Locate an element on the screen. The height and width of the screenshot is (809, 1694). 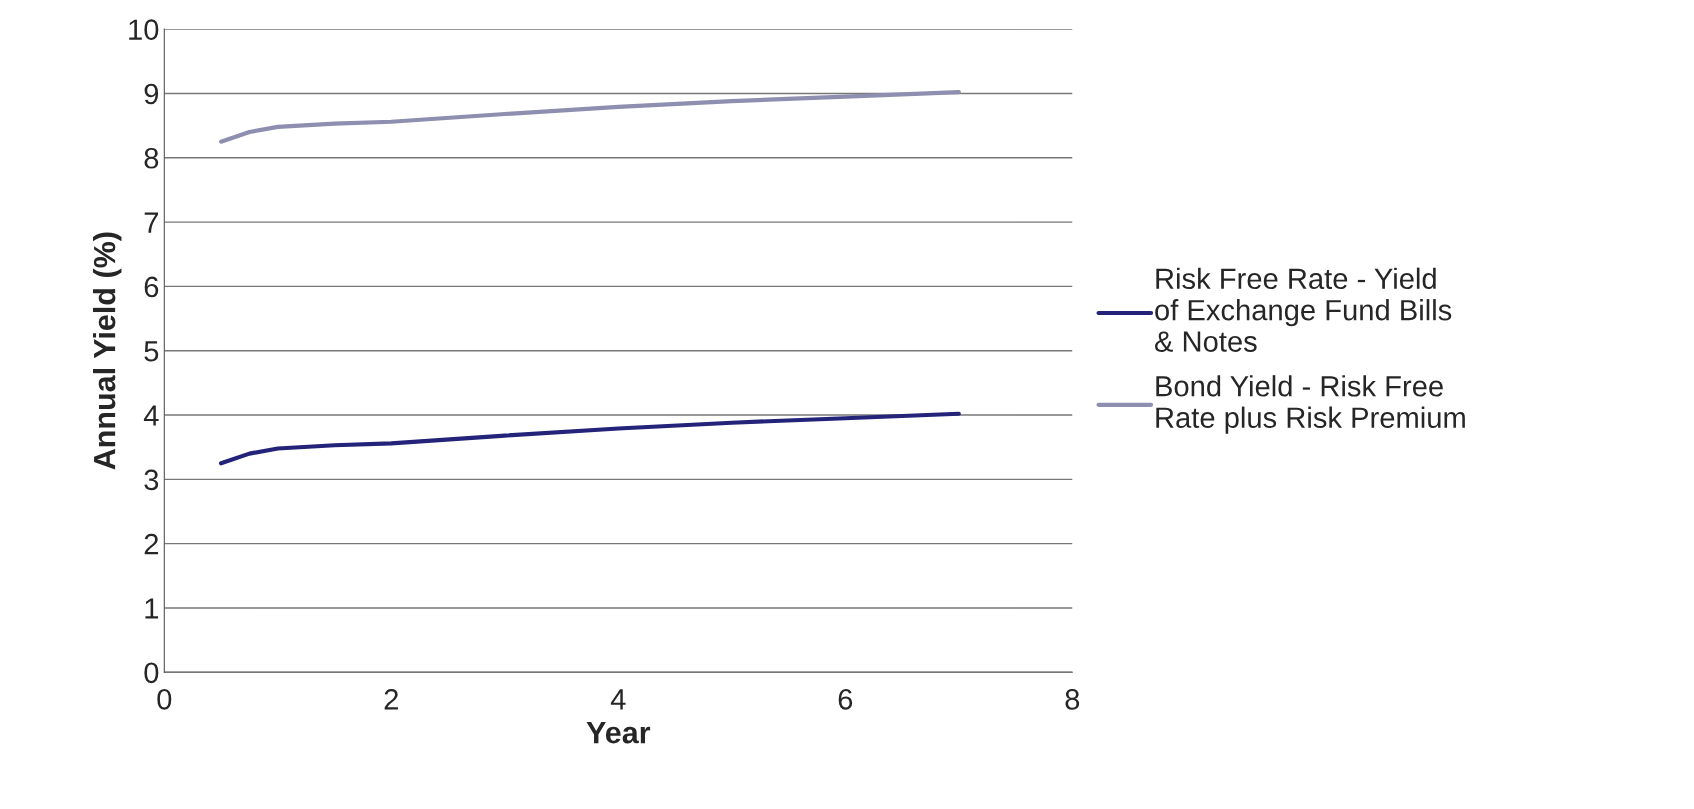
x-tick-label: 4 is located at coordinates (618, 699).